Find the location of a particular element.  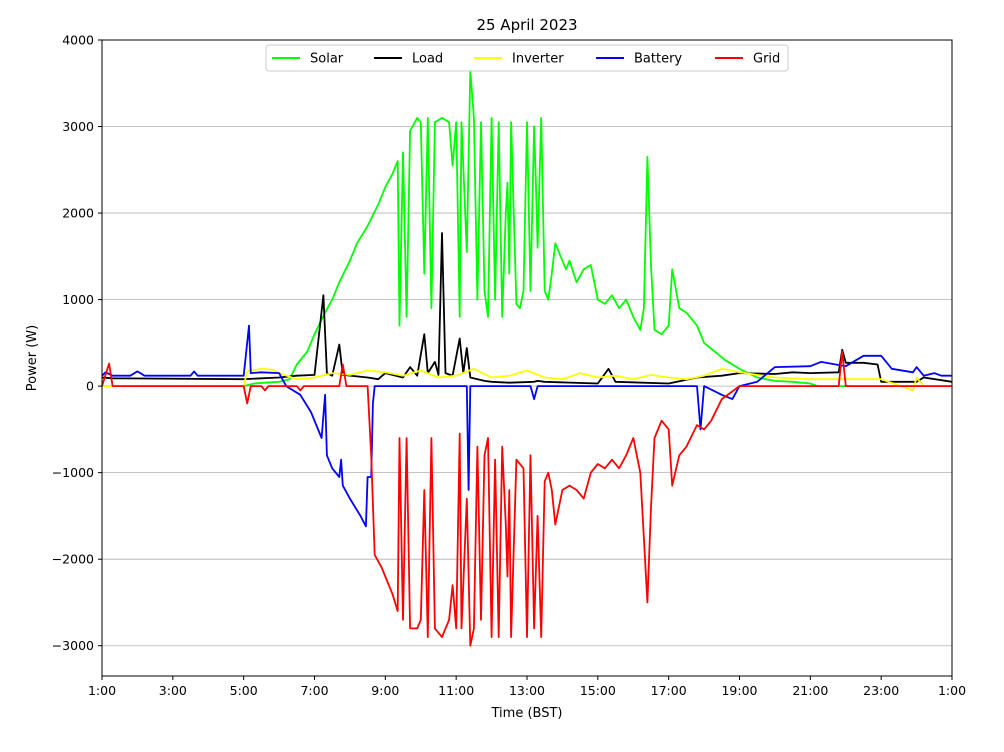

x-tick-label: 5:00 is located at coordinates (244, 690).